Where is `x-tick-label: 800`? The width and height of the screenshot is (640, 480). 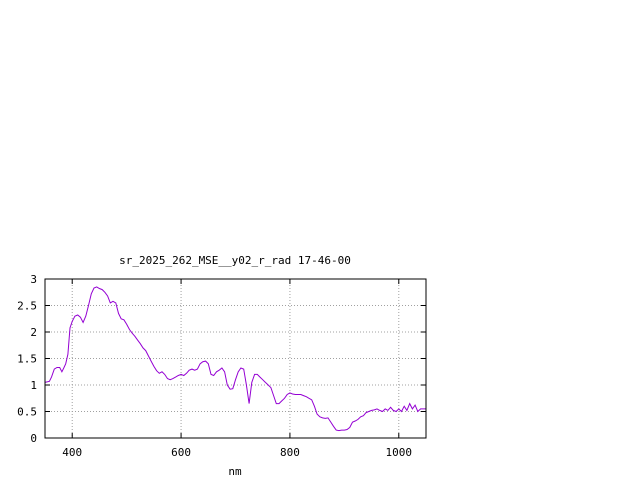 x-tick-label: 800 is located at coordinates (290, 452).